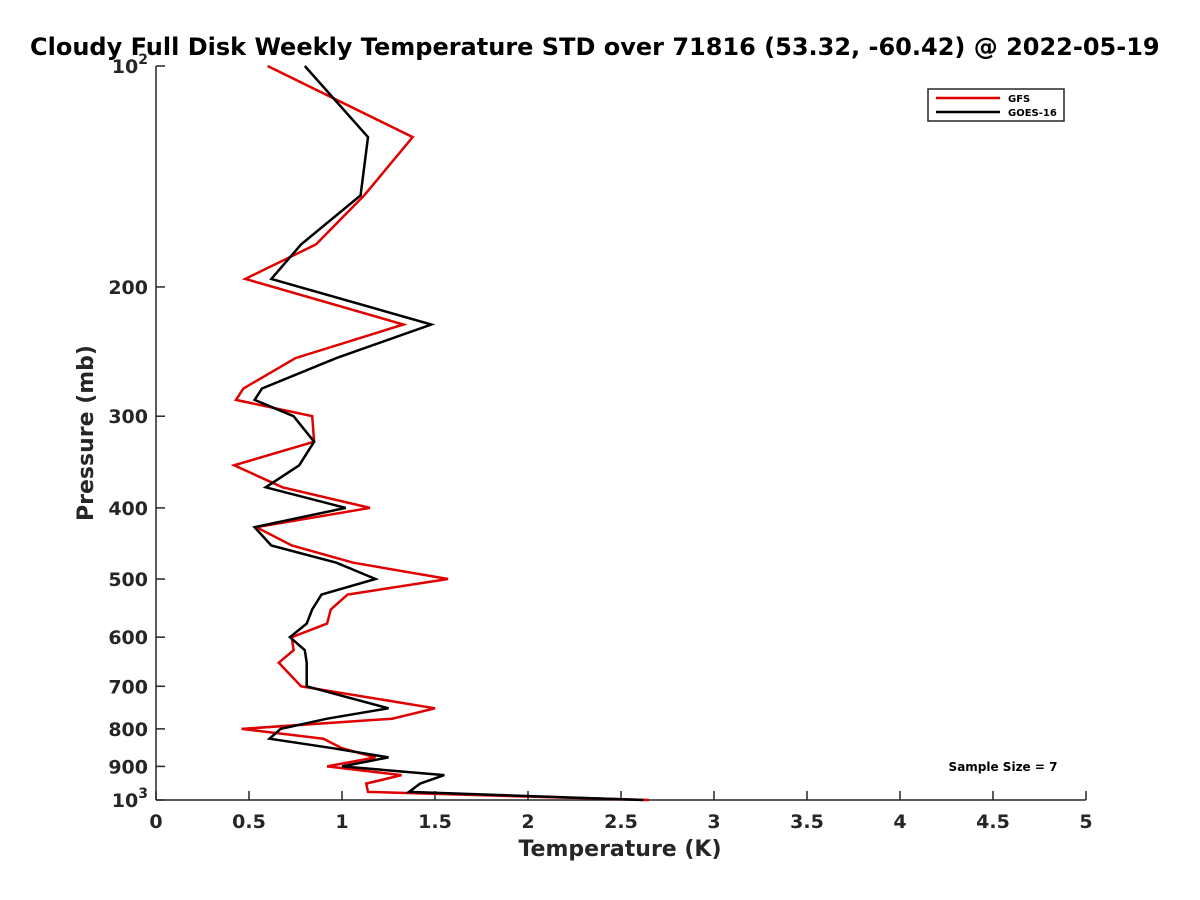 This screenshot has height=900, width=1200. What do you see at coordinates (128, 730) in the screenshot?
I see `y-tick-label: 800` at bounding box center [128, 730].